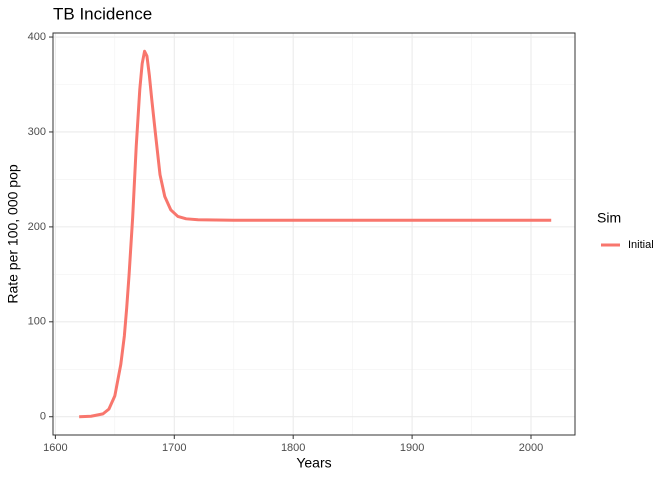 The width and height of the screenshot is (672, 485). What do you see at coordinates (55, 448) in the screenshot?
I see `x-tick-label: 1600` at bounding box center [55, 448].